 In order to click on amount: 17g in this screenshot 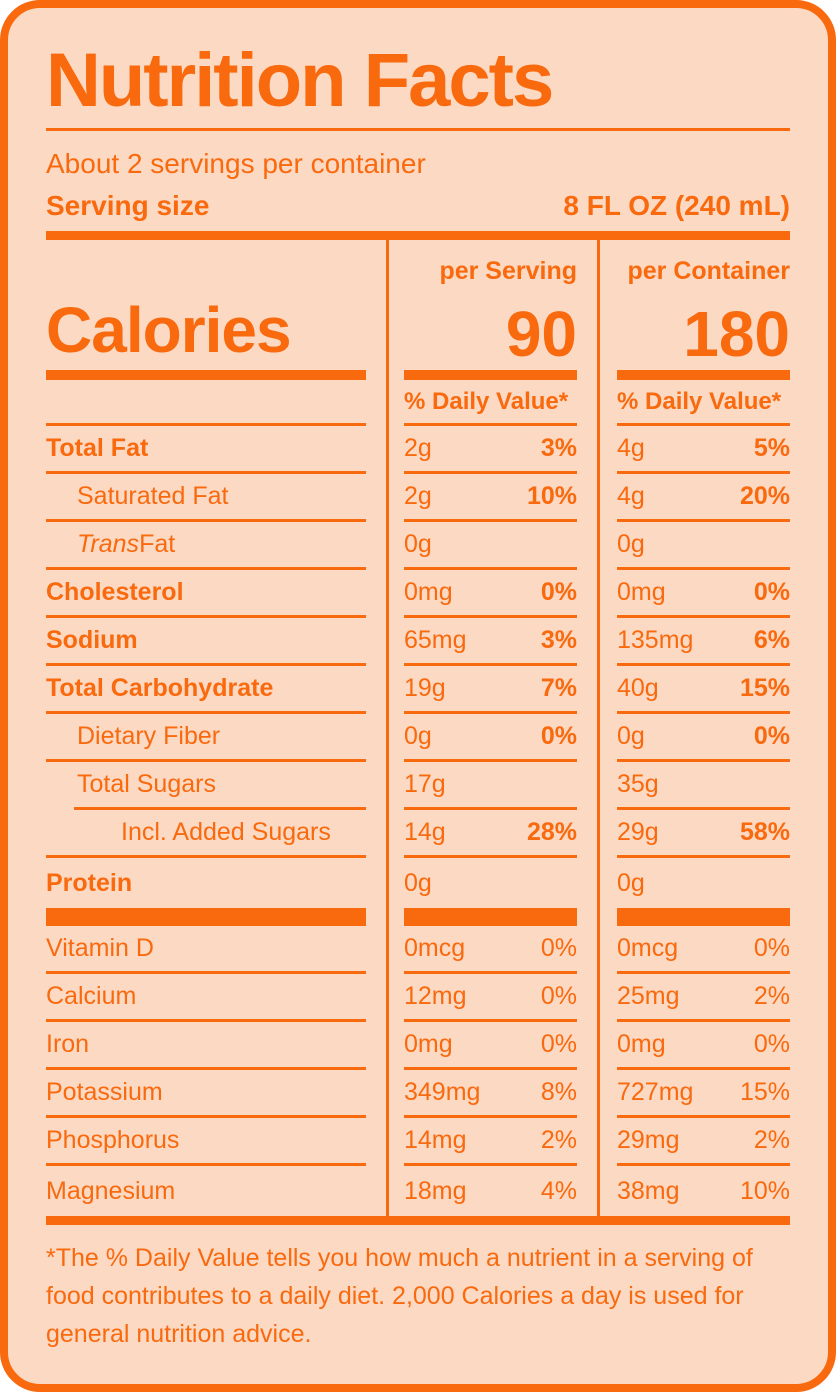, I will do `click(425, 784)`.